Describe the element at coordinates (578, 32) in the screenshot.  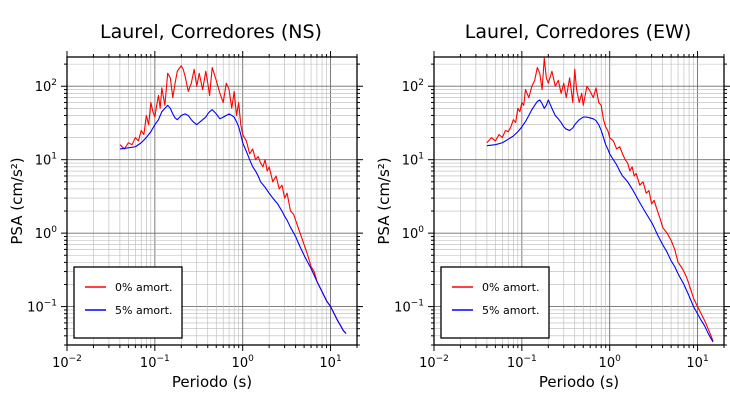
I see `chart-title: Laurel, Corredores (EW)` at that location.